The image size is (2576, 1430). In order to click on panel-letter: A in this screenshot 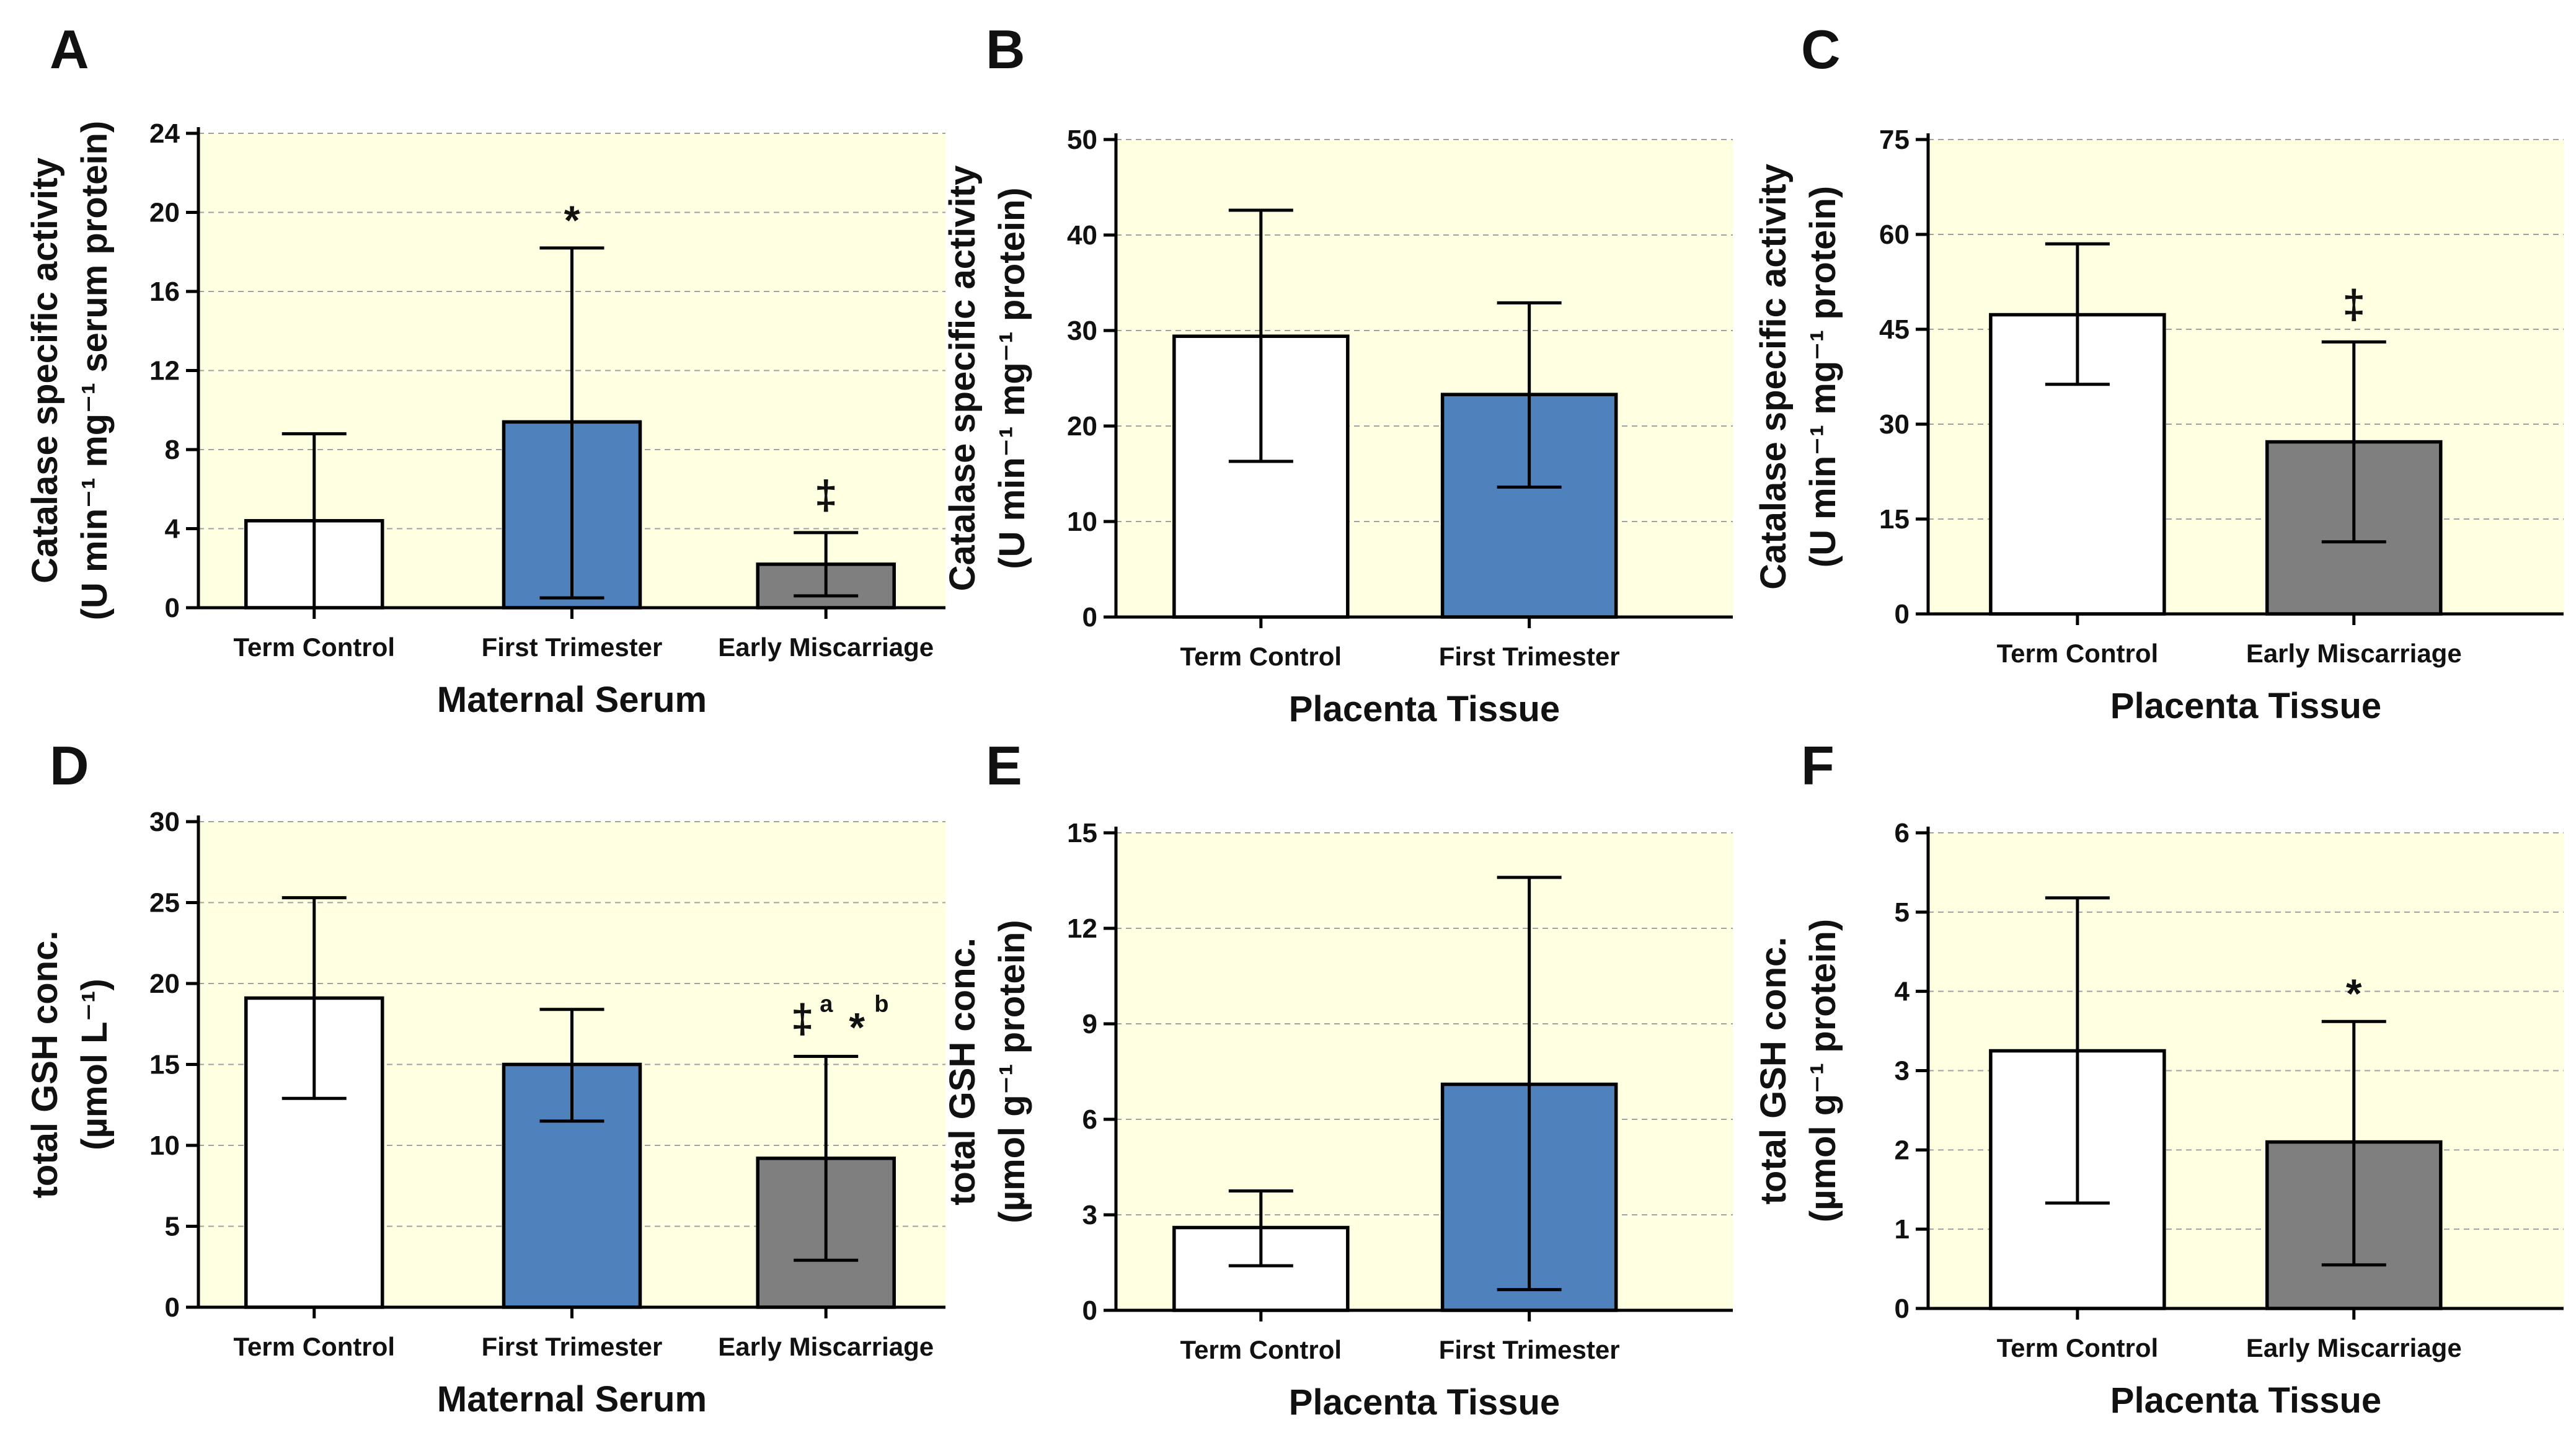, I will do `click(69, 49)`.